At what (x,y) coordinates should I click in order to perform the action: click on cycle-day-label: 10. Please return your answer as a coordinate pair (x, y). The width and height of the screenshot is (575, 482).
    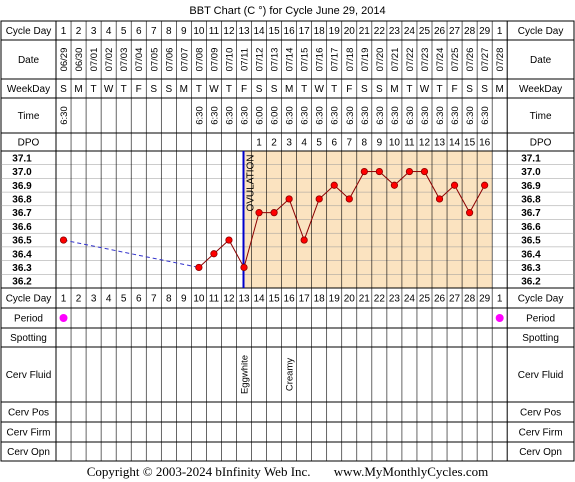
    Looking at the image, I should click on (199, 31).